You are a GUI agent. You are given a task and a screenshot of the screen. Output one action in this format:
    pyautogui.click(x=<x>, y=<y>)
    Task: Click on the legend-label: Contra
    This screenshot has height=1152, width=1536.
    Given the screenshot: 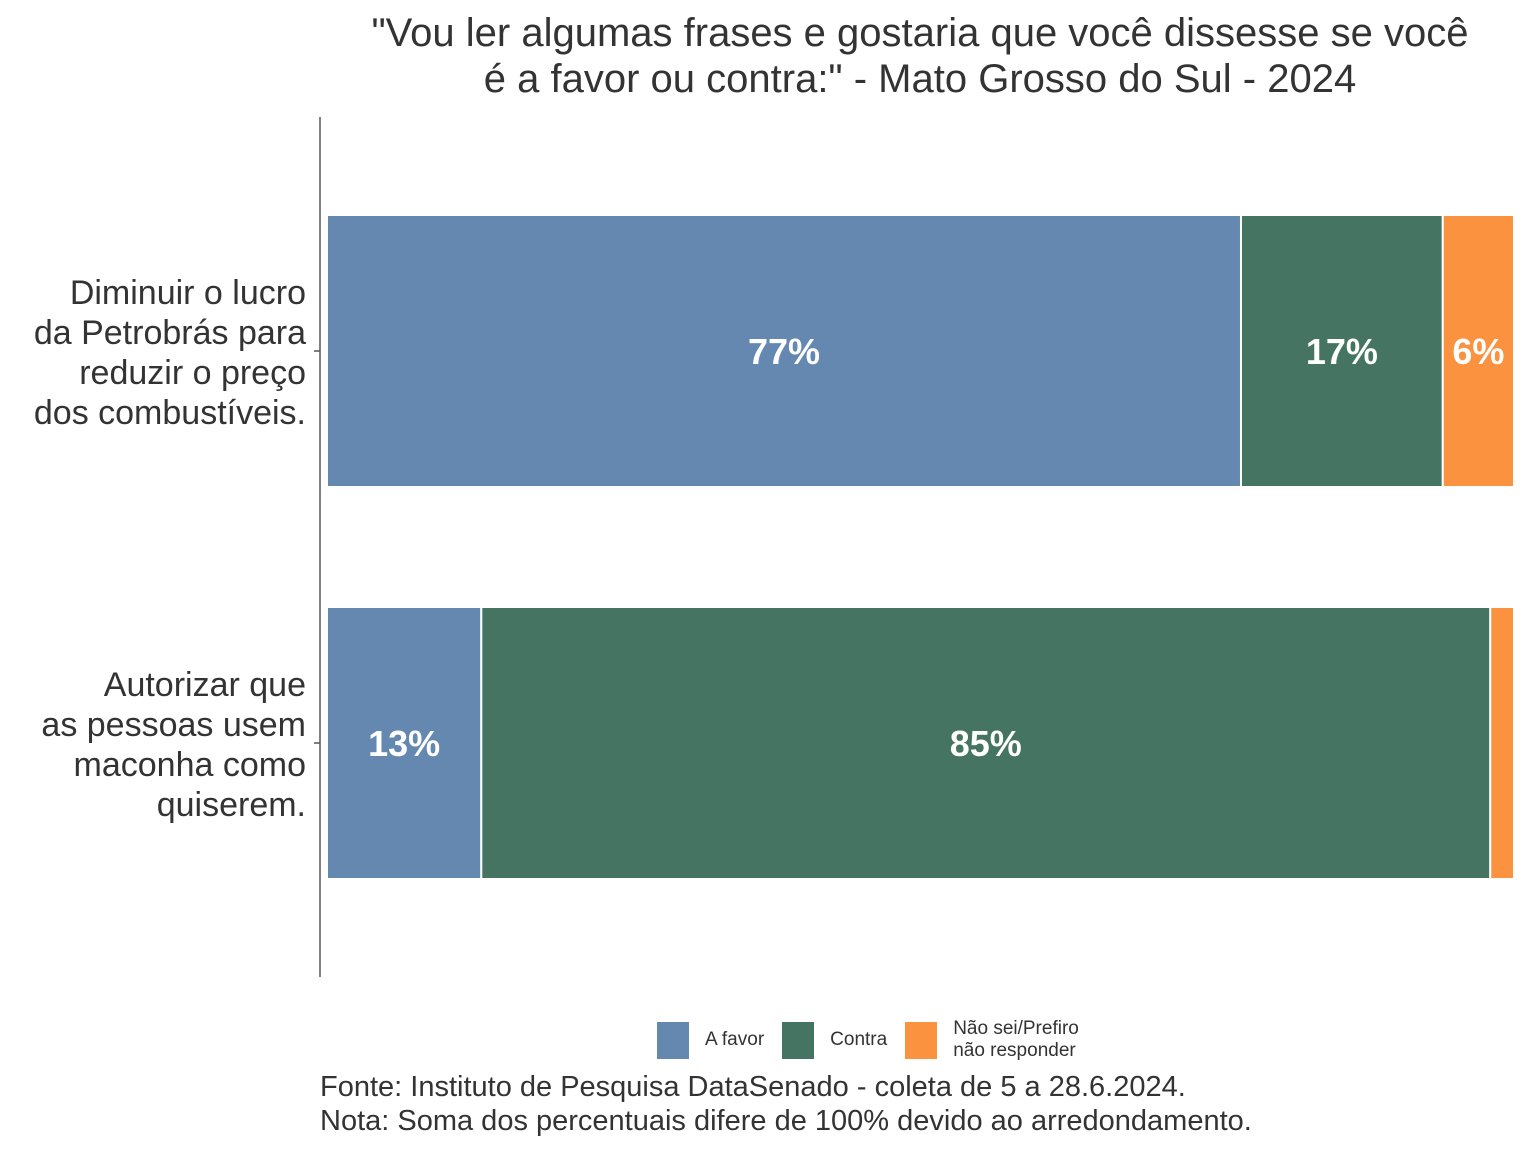 What is the action you would take?
    pyautogui.click(x=858, y=1040)
    